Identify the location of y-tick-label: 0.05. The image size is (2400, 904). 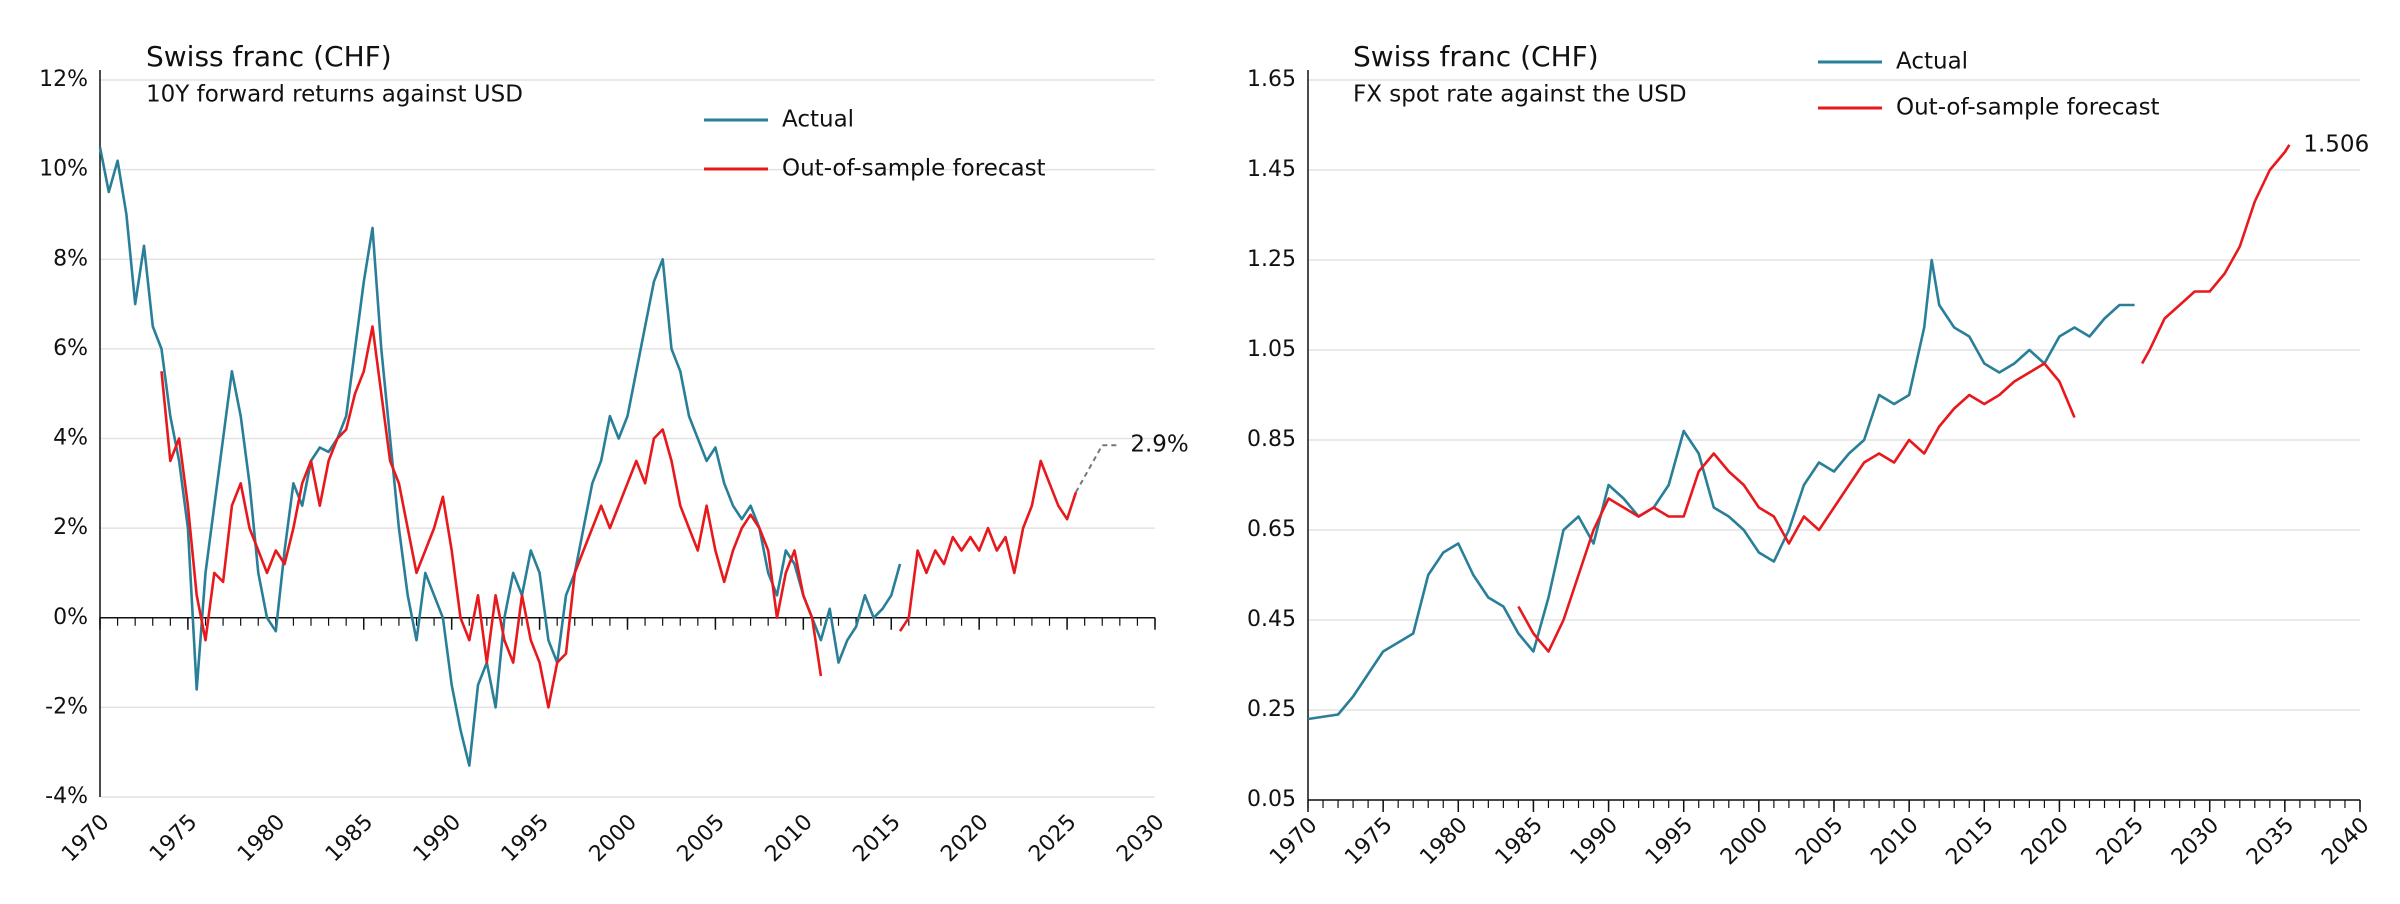
(1271, 799).